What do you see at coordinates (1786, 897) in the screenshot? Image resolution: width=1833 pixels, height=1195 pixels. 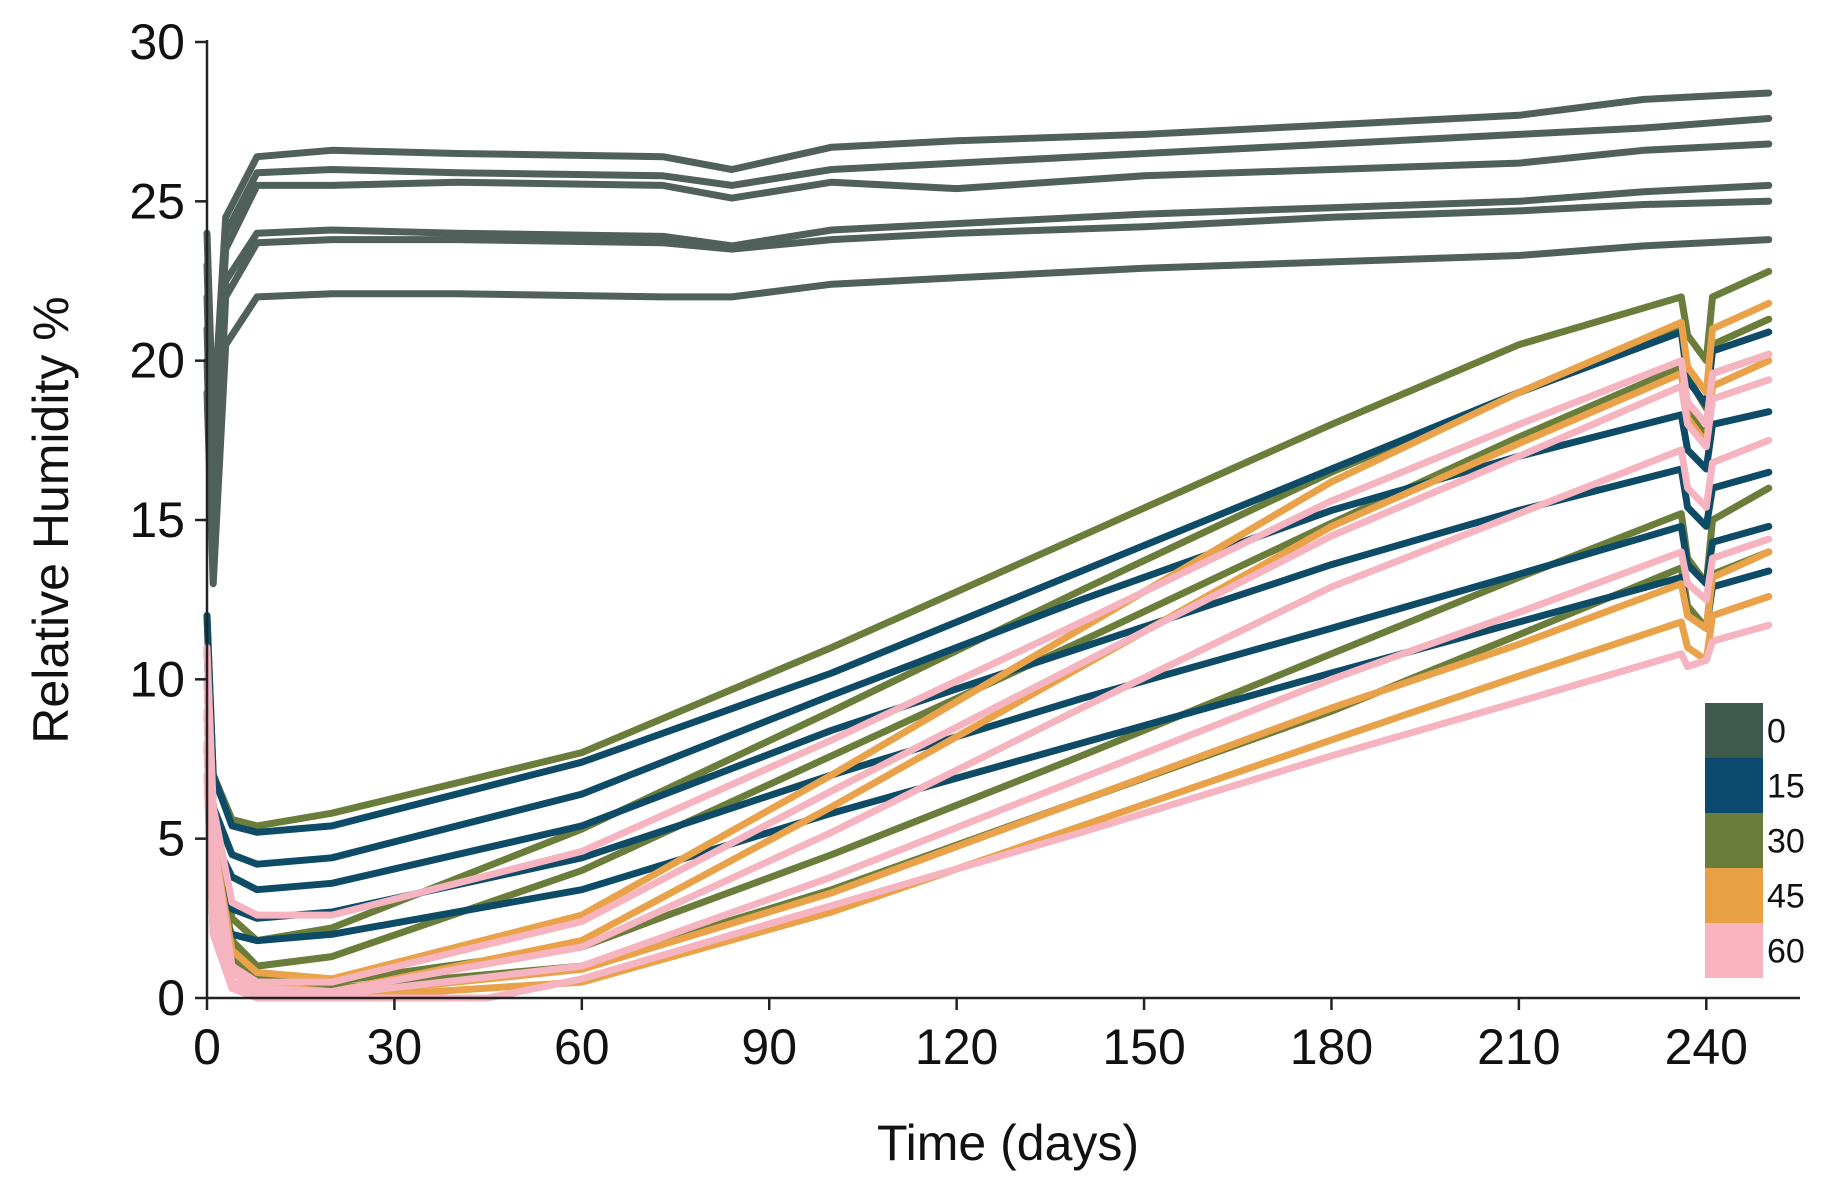 I see `legend-label-45: 45` at bounding box center [1786, 897].